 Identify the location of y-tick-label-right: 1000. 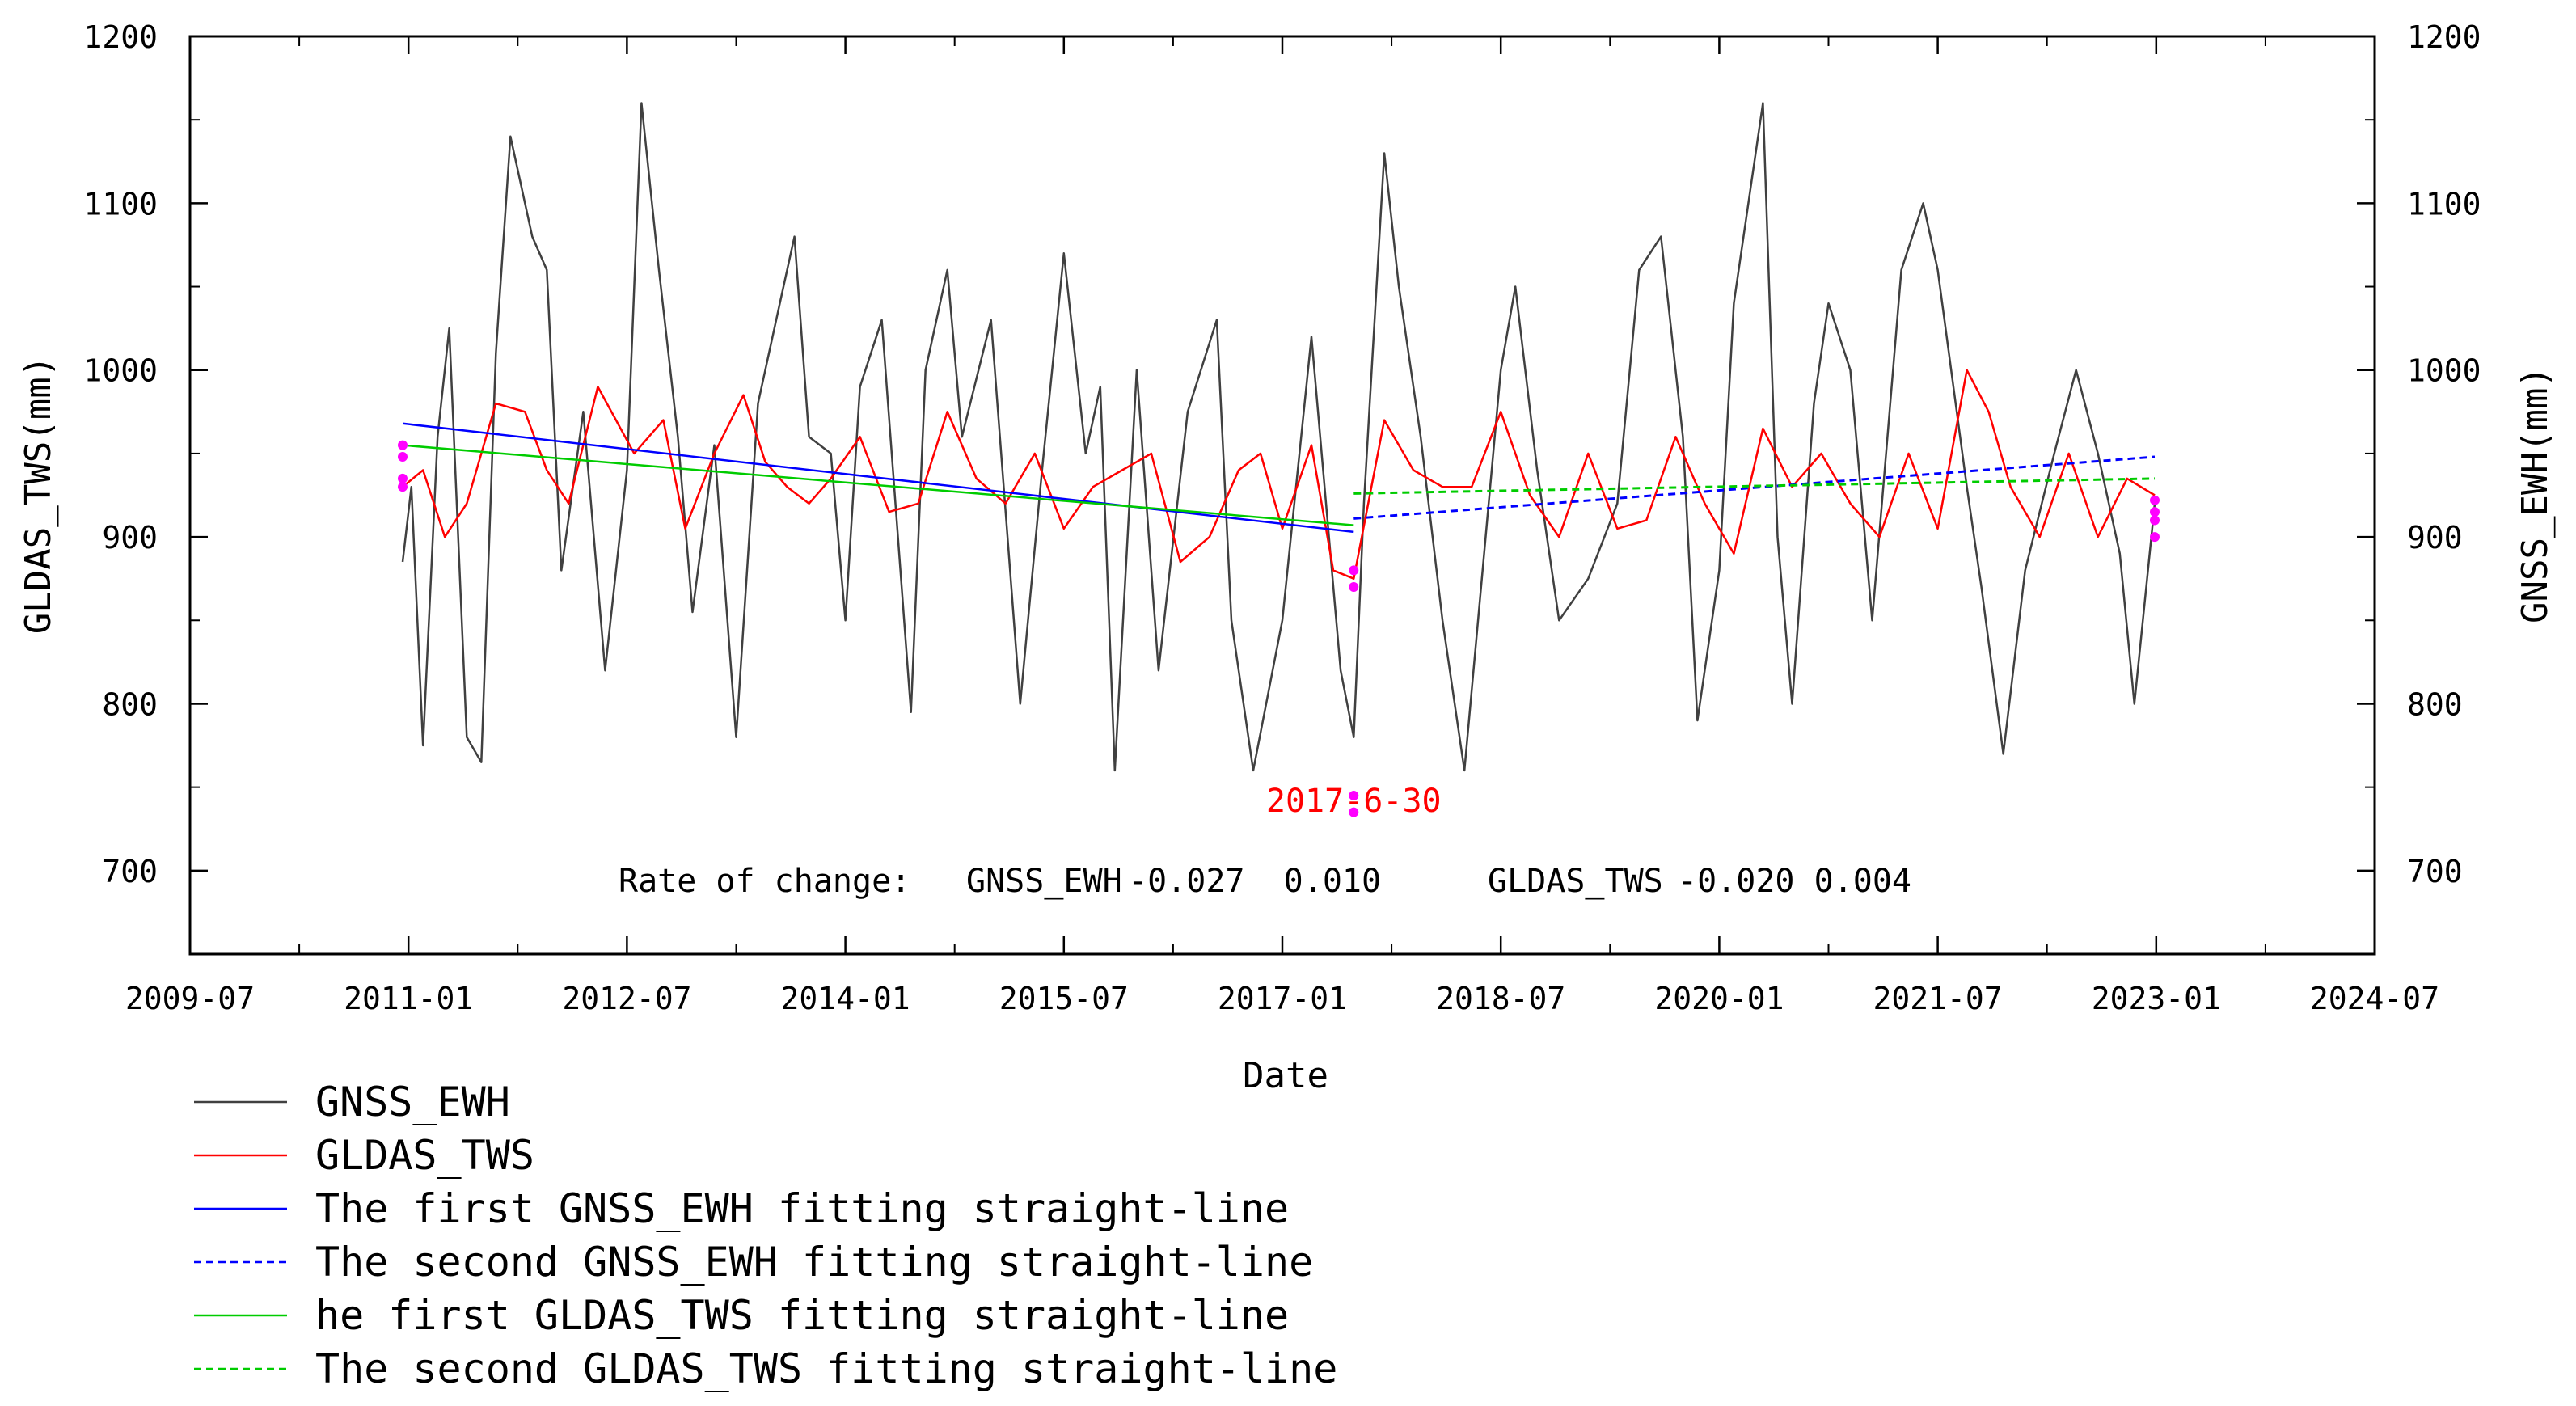
(2444, 371).